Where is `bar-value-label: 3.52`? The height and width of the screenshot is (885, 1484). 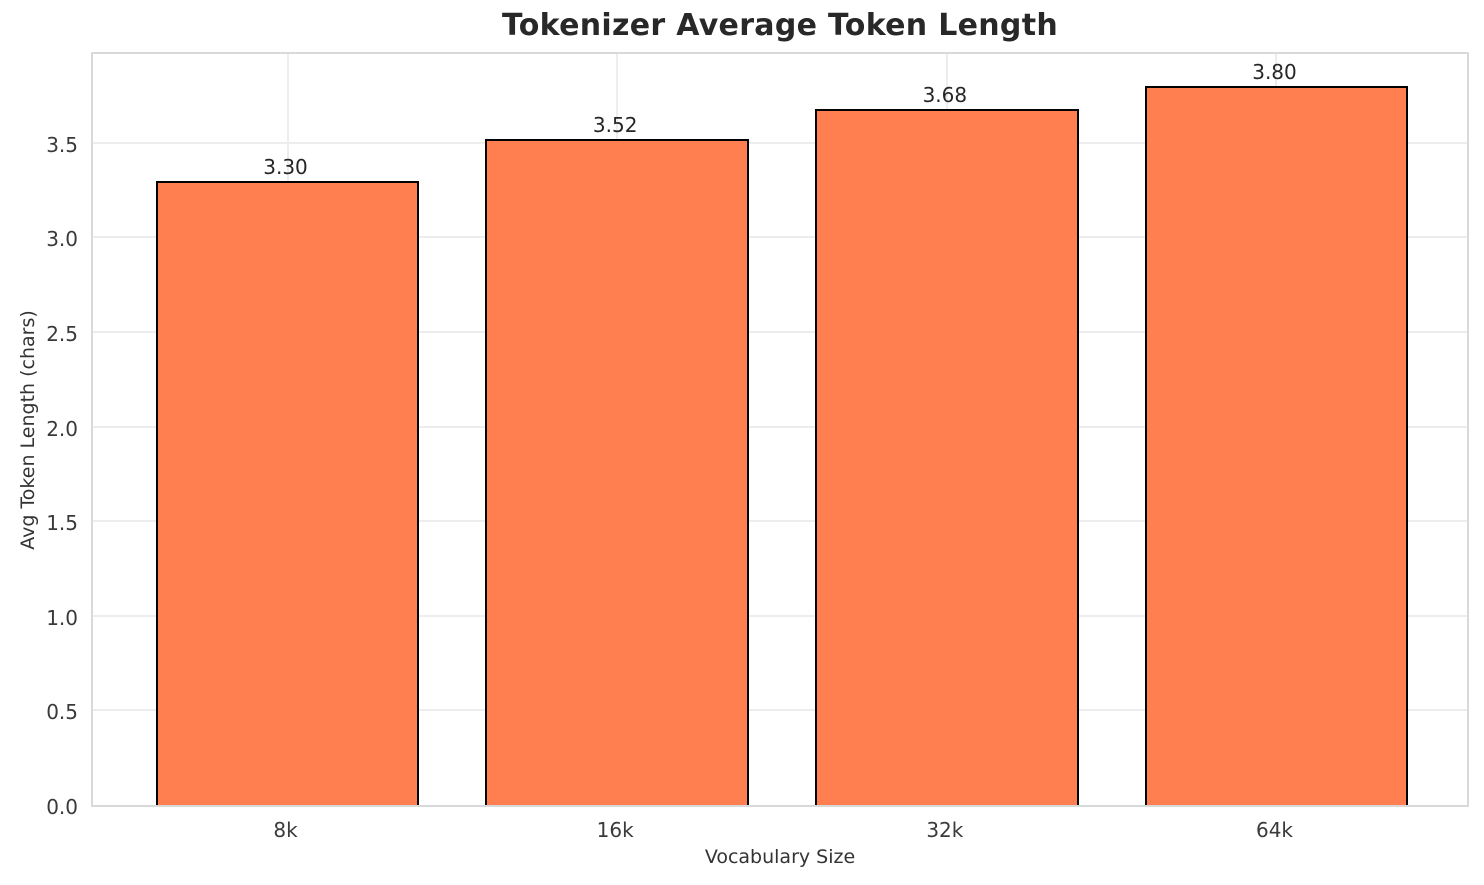 bar-value-label: 3.52 is located at coordinates (615, 124).